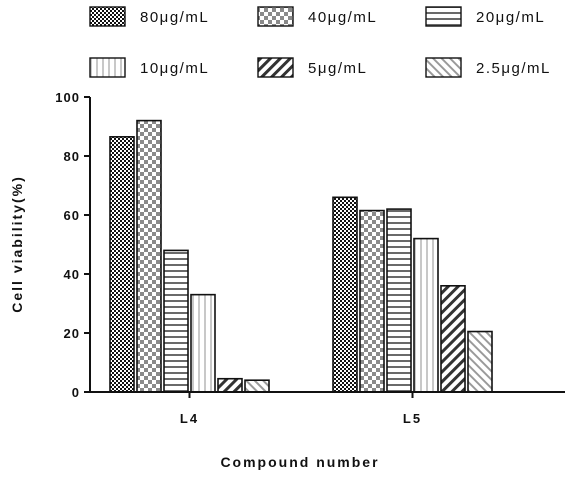  What do you see at coordinates (342, 17) in the screenshot?
I see `legend-label: 40μg/mL` at bounding box center [342, 17].